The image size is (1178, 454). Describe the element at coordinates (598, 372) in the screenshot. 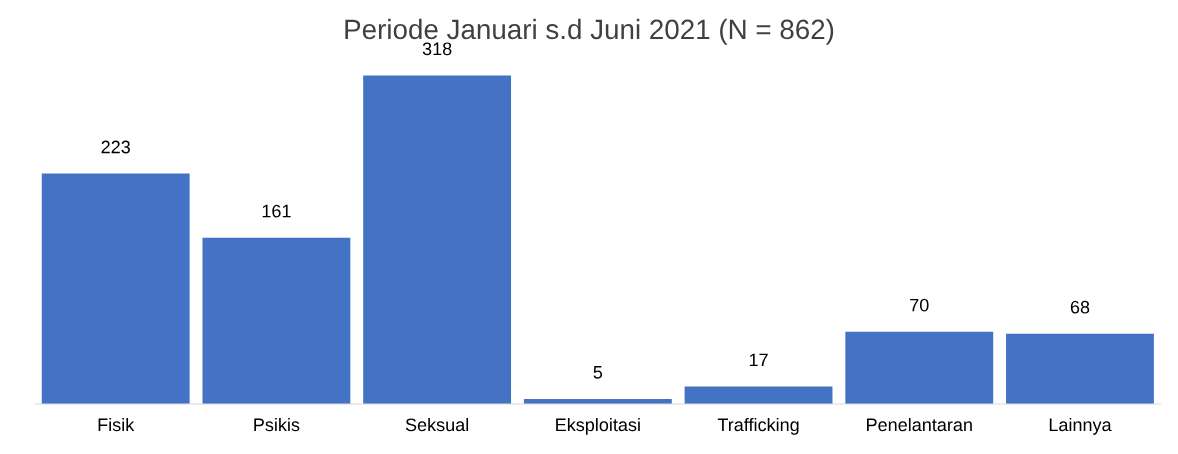

I see `data-label: 5` at that location.